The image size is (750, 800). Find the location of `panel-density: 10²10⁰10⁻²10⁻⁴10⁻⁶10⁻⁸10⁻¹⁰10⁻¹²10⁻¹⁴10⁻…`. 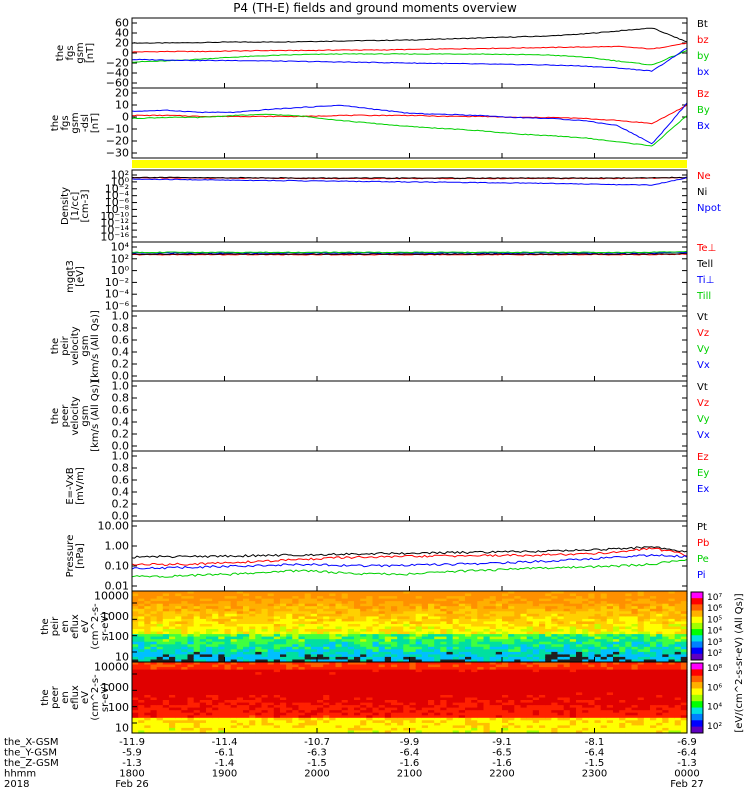

panel-density: 10²10⁰10⁻²10⁻⁴10⁻⁶10⁻⁸10⁻¹⁰10⁻¹²10⁻¹⁴10⁻… is located at coordinates (390, 206).